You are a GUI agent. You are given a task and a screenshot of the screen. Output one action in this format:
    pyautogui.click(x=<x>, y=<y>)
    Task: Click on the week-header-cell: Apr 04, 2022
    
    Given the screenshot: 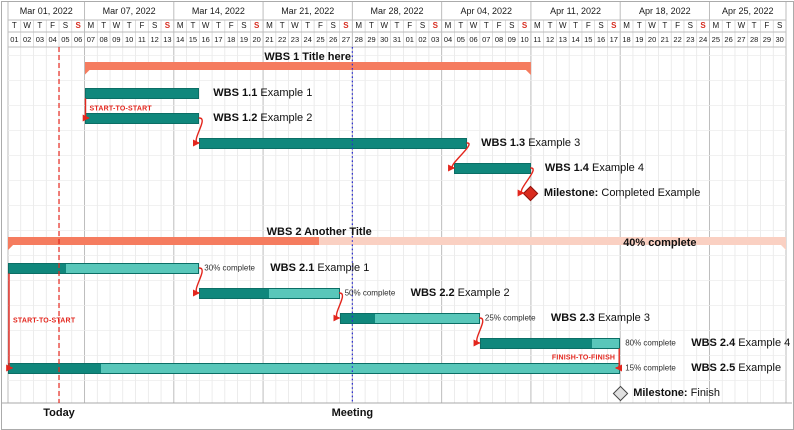 What is the action you would take?
    pyautogui.click(x=486, y=11)
    